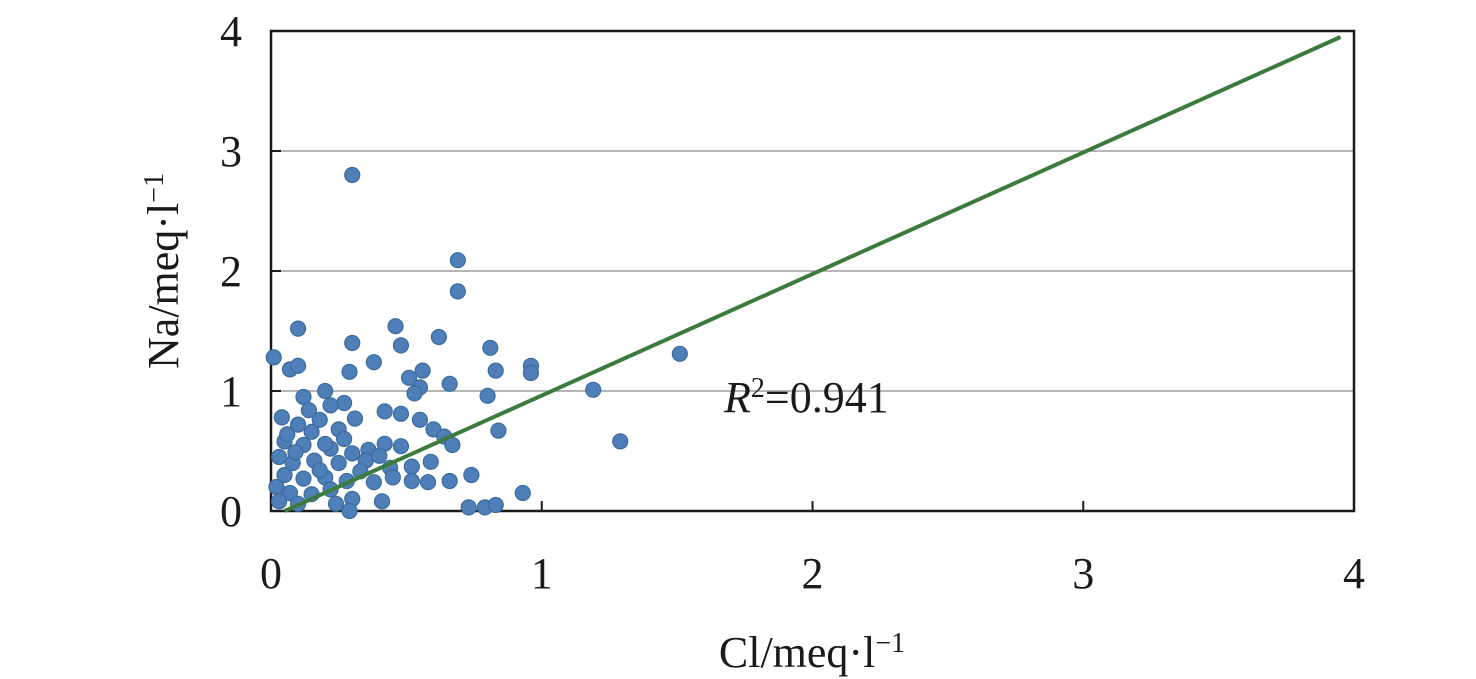 The image size is (1476, 679). What do you see at coordinates (806, 398) in the screenshot?
I see `annotation-r-squared: R2=0.941` at bounding box center [806, 398].